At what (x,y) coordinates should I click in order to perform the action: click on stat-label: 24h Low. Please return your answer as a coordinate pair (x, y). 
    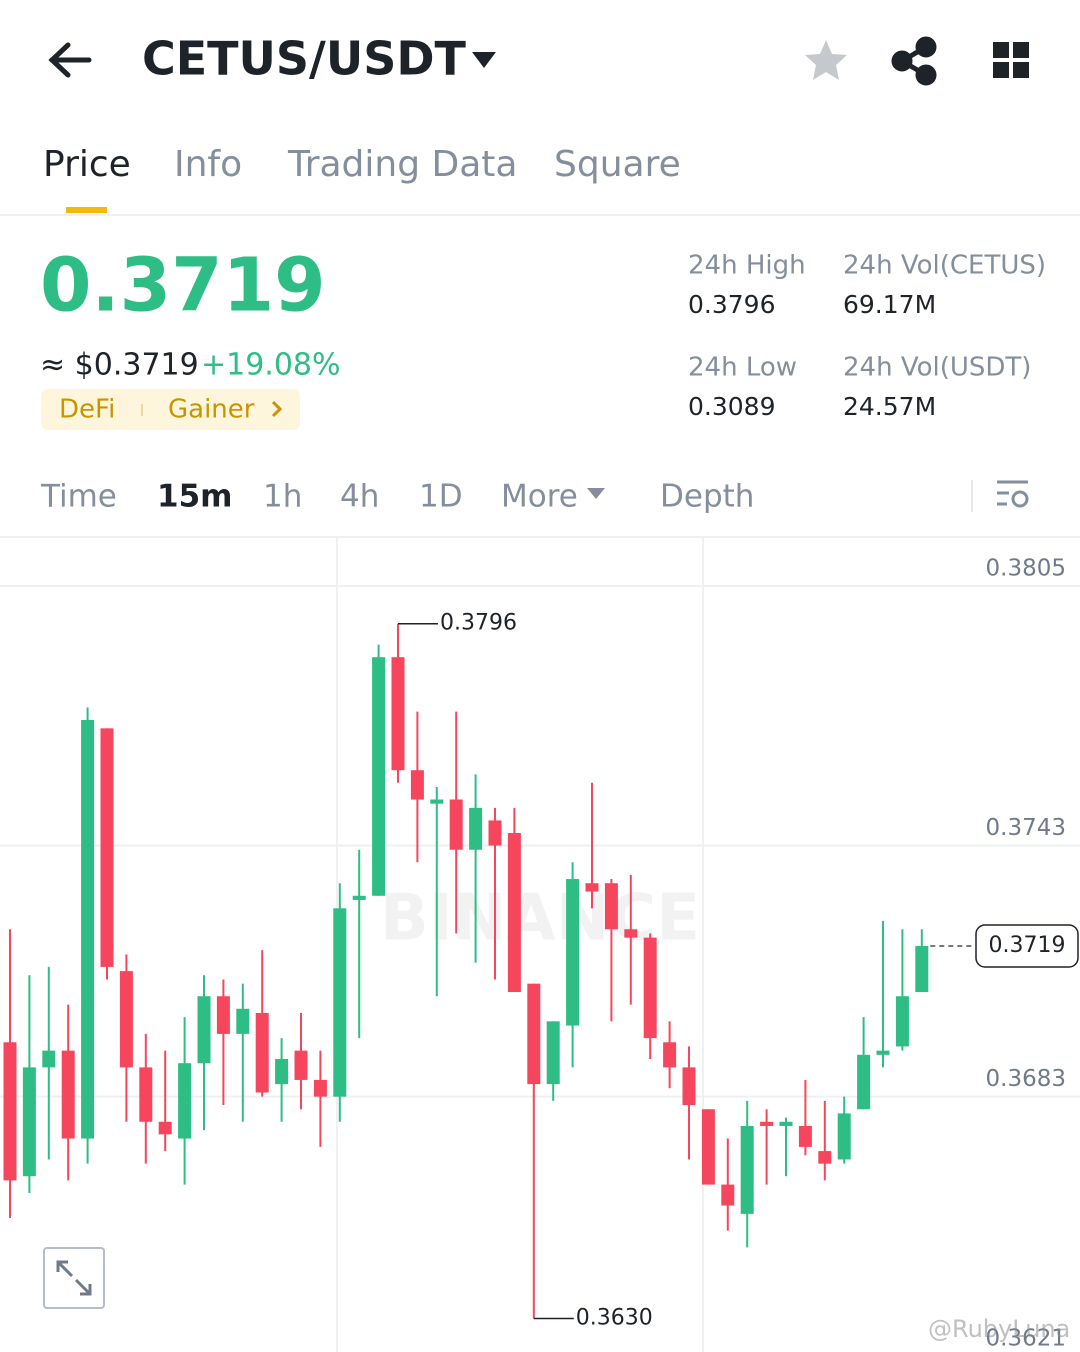
    Looking at the image, I should click on (742, 368).